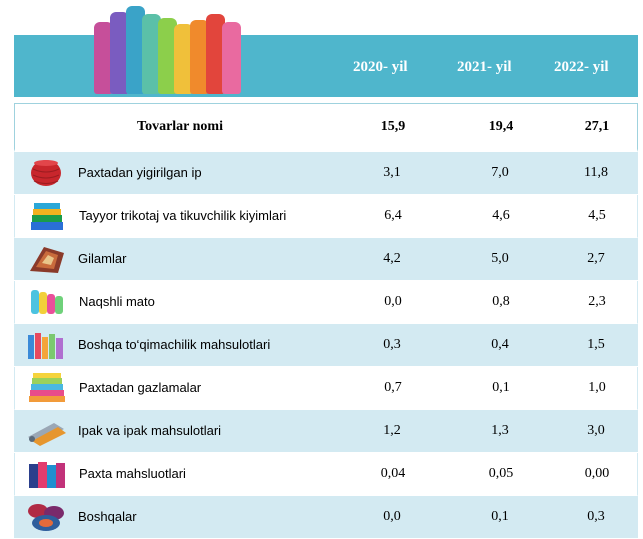 The width and height of the screenshot is (643, 539). I want to click on value-2022: 2,7, so click(596, 258).